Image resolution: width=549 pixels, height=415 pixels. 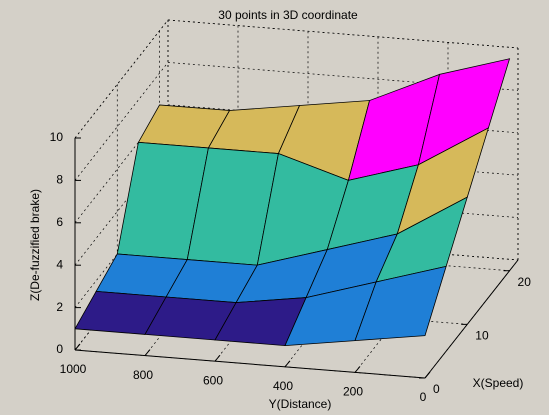 What do you see at coordinates (471, 319) in the screenshot?
I see `x-axis` at bounding box center [471, 319].